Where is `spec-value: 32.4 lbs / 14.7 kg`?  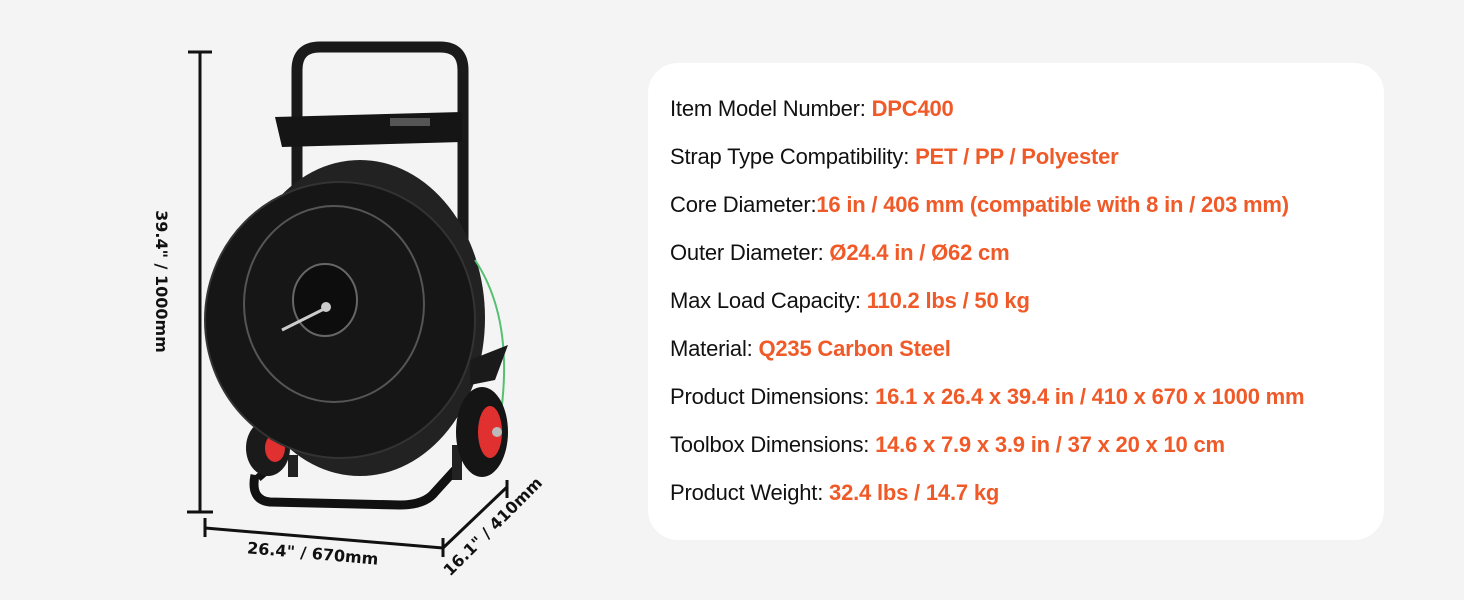
spec-value: 32.4 lbs / 14.7 kg is located at coordinates (914, 492).